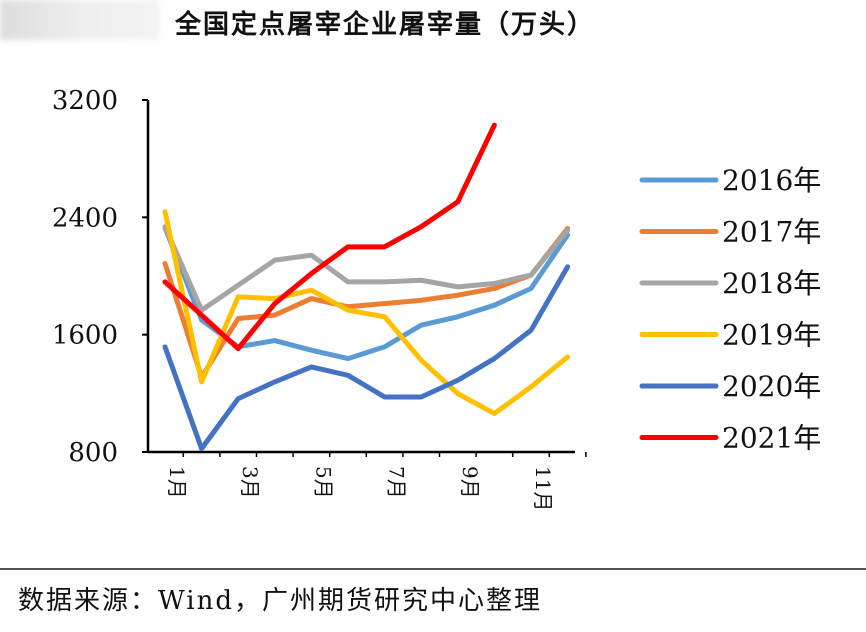 The height and width of the screenshot is (632, 866). I want to click on legend-label: 2019年, so click(771, 335).